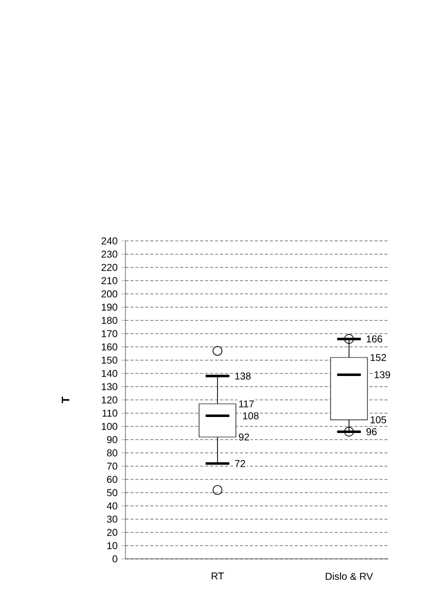 Image resolution: width=431 pixels, height=598 pixels. I want to click on y-tick-label: 10, so click(112, 546).